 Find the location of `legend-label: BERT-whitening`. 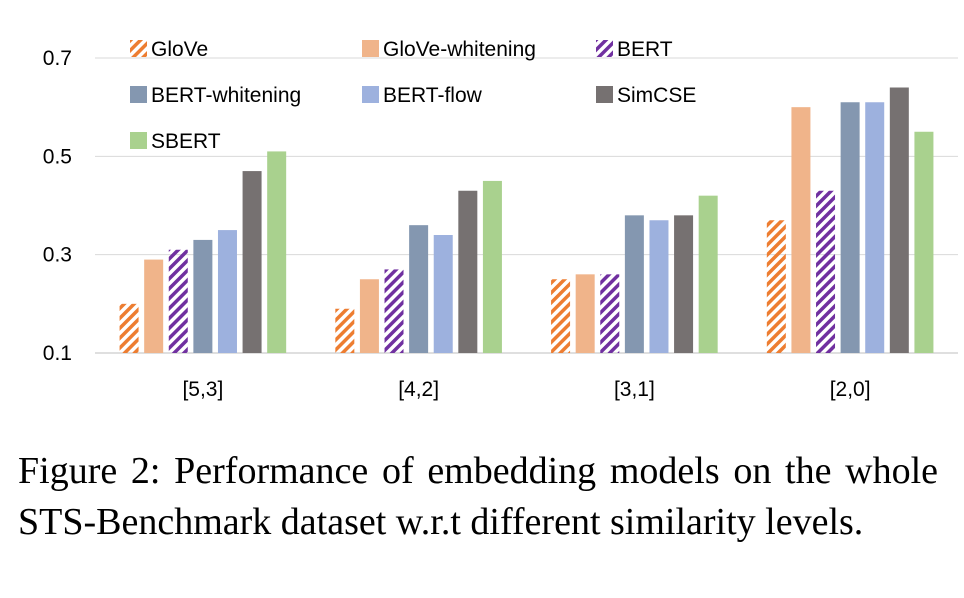

legend-label: BERT-whitening is located at coordinates (226, 95).